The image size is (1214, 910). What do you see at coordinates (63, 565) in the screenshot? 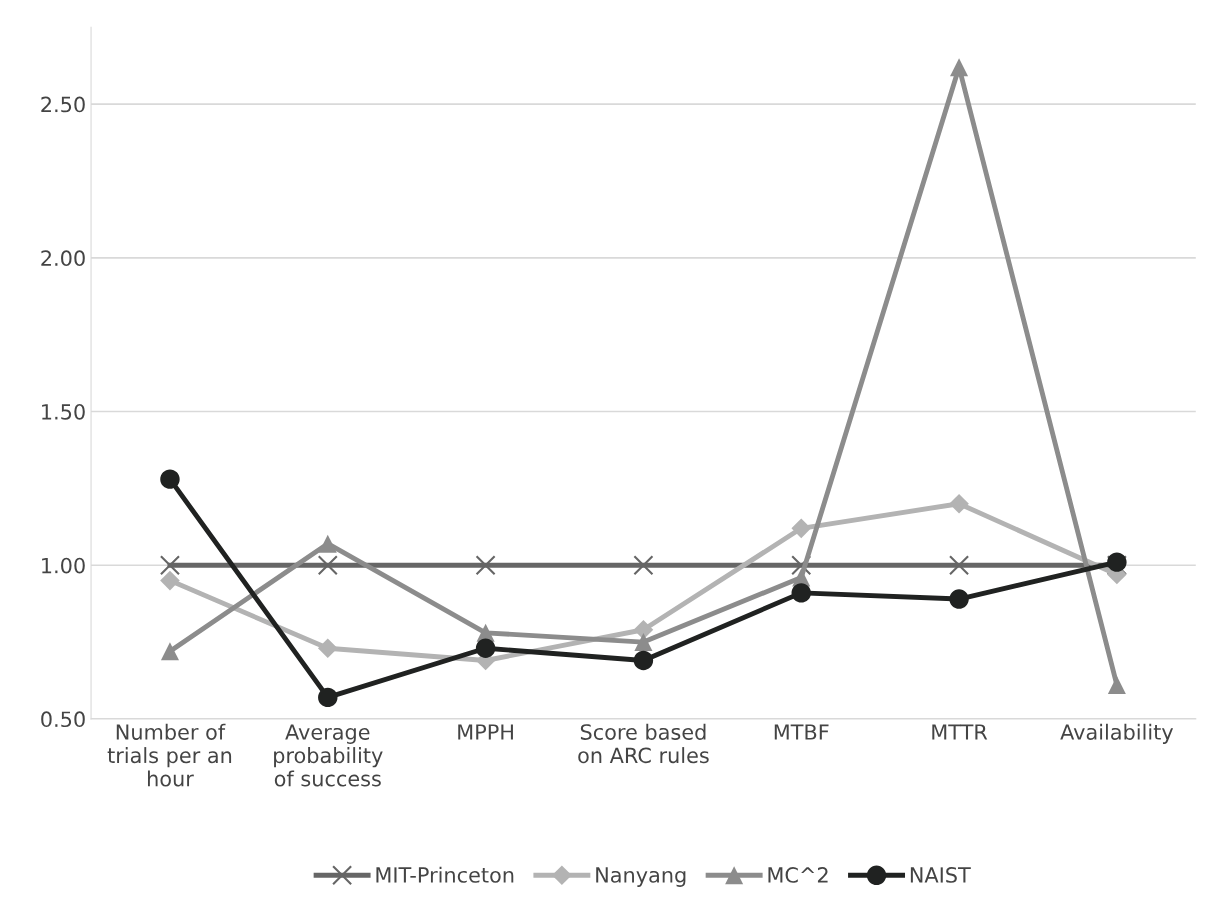
I see `y-tick-label: 1.00` at bounding box center [63, 565].